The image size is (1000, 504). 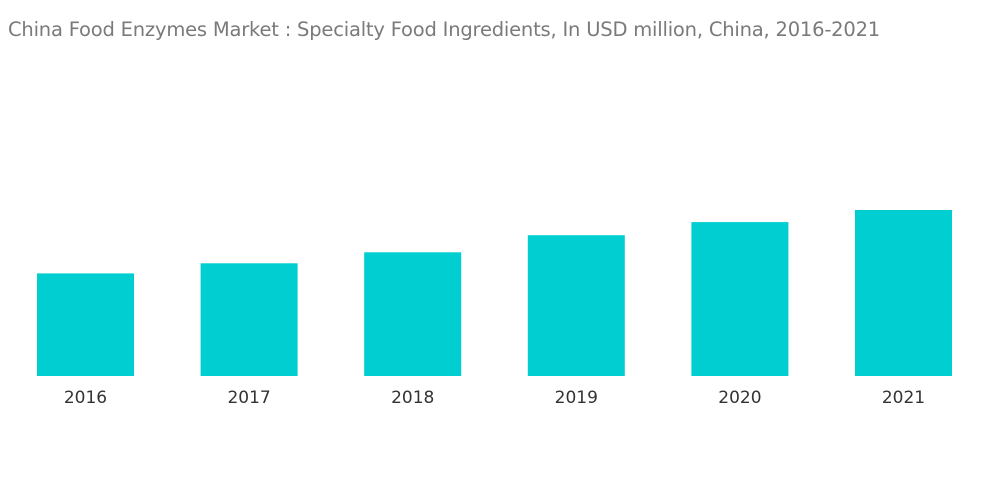 What do you see at coordinates (740, 299) in the screenshot?
I see `bar-2020` at bounding box center [740, 299].